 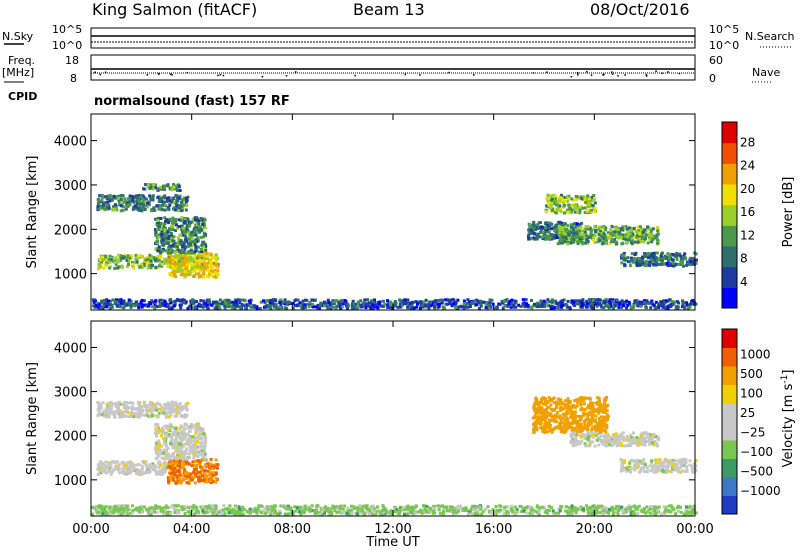 I want to click on noise-tick-left-bottom: 10^0, so click(x=67, y=45).